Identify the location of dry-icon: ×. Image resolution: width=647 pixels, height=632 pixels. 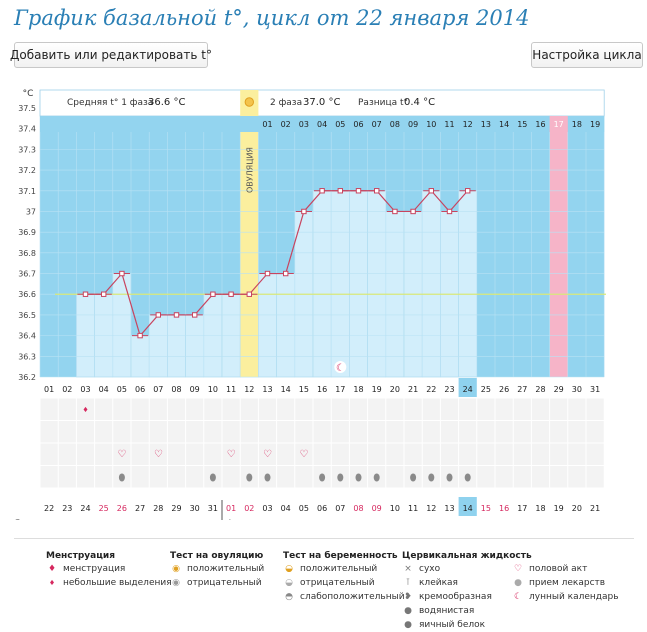
(408, 569).